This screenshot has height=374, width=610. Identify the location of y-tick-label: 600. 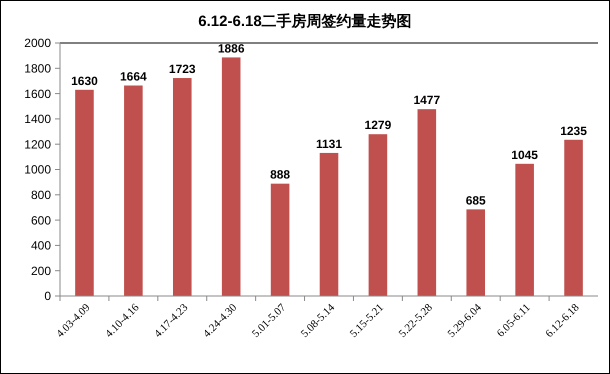
(41, 220).